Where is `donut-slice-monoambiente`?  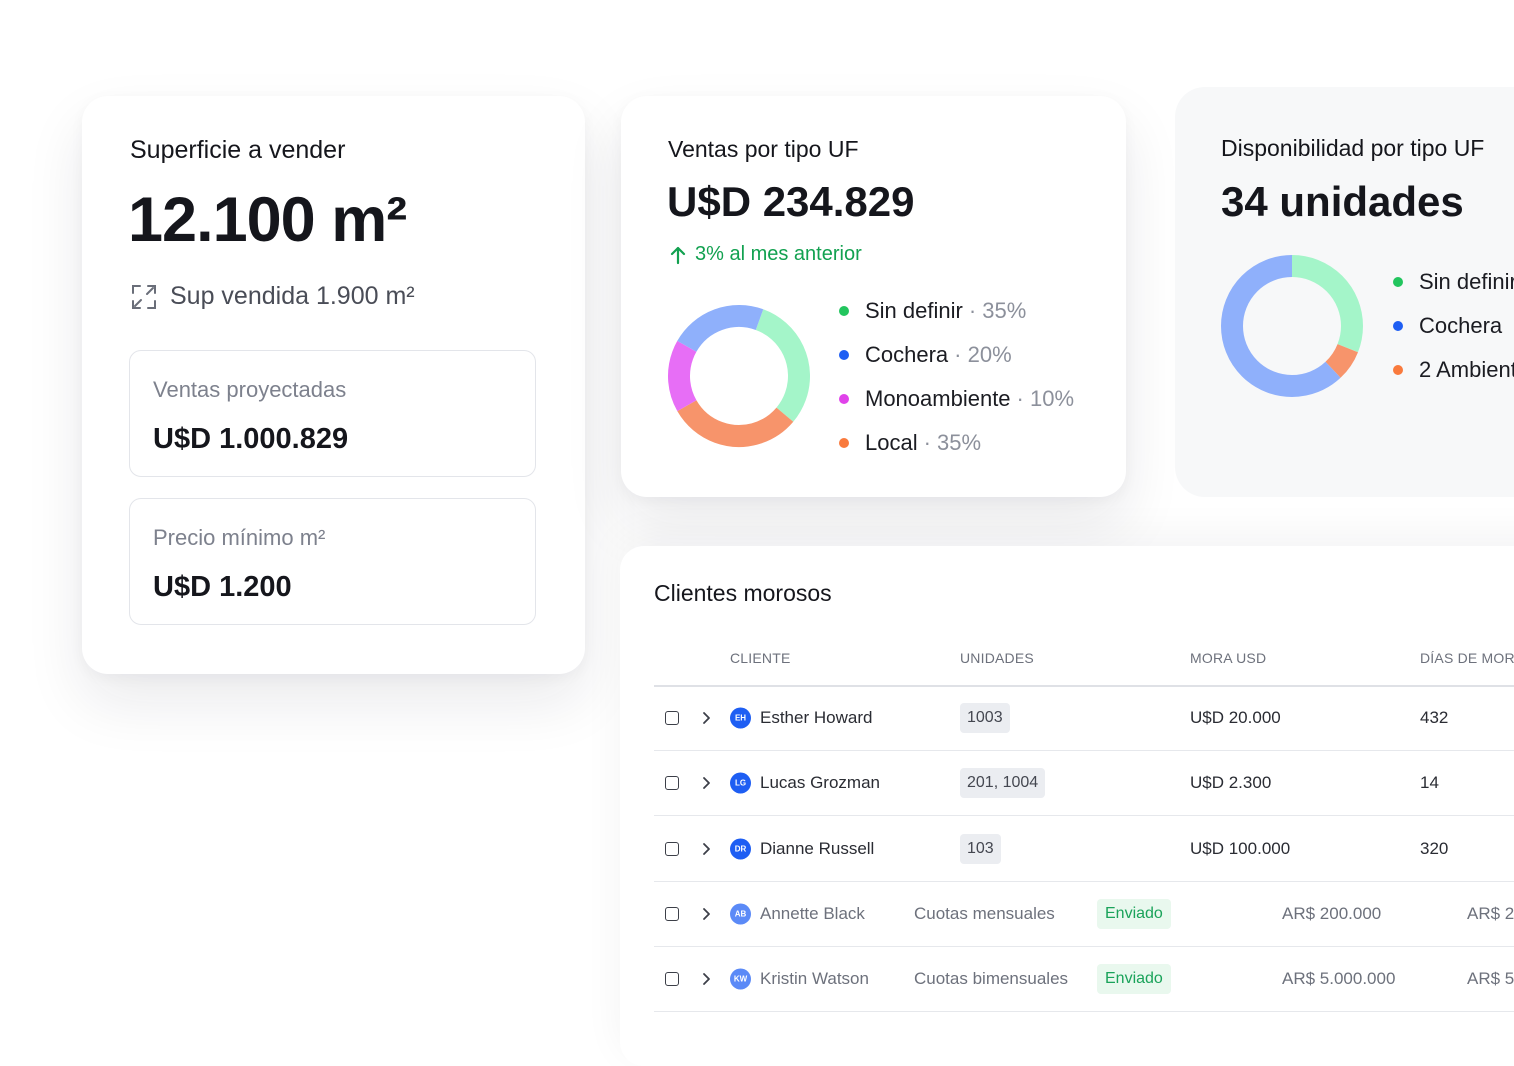
donut-slice-monoambiente is located at coordinates (739, 376).